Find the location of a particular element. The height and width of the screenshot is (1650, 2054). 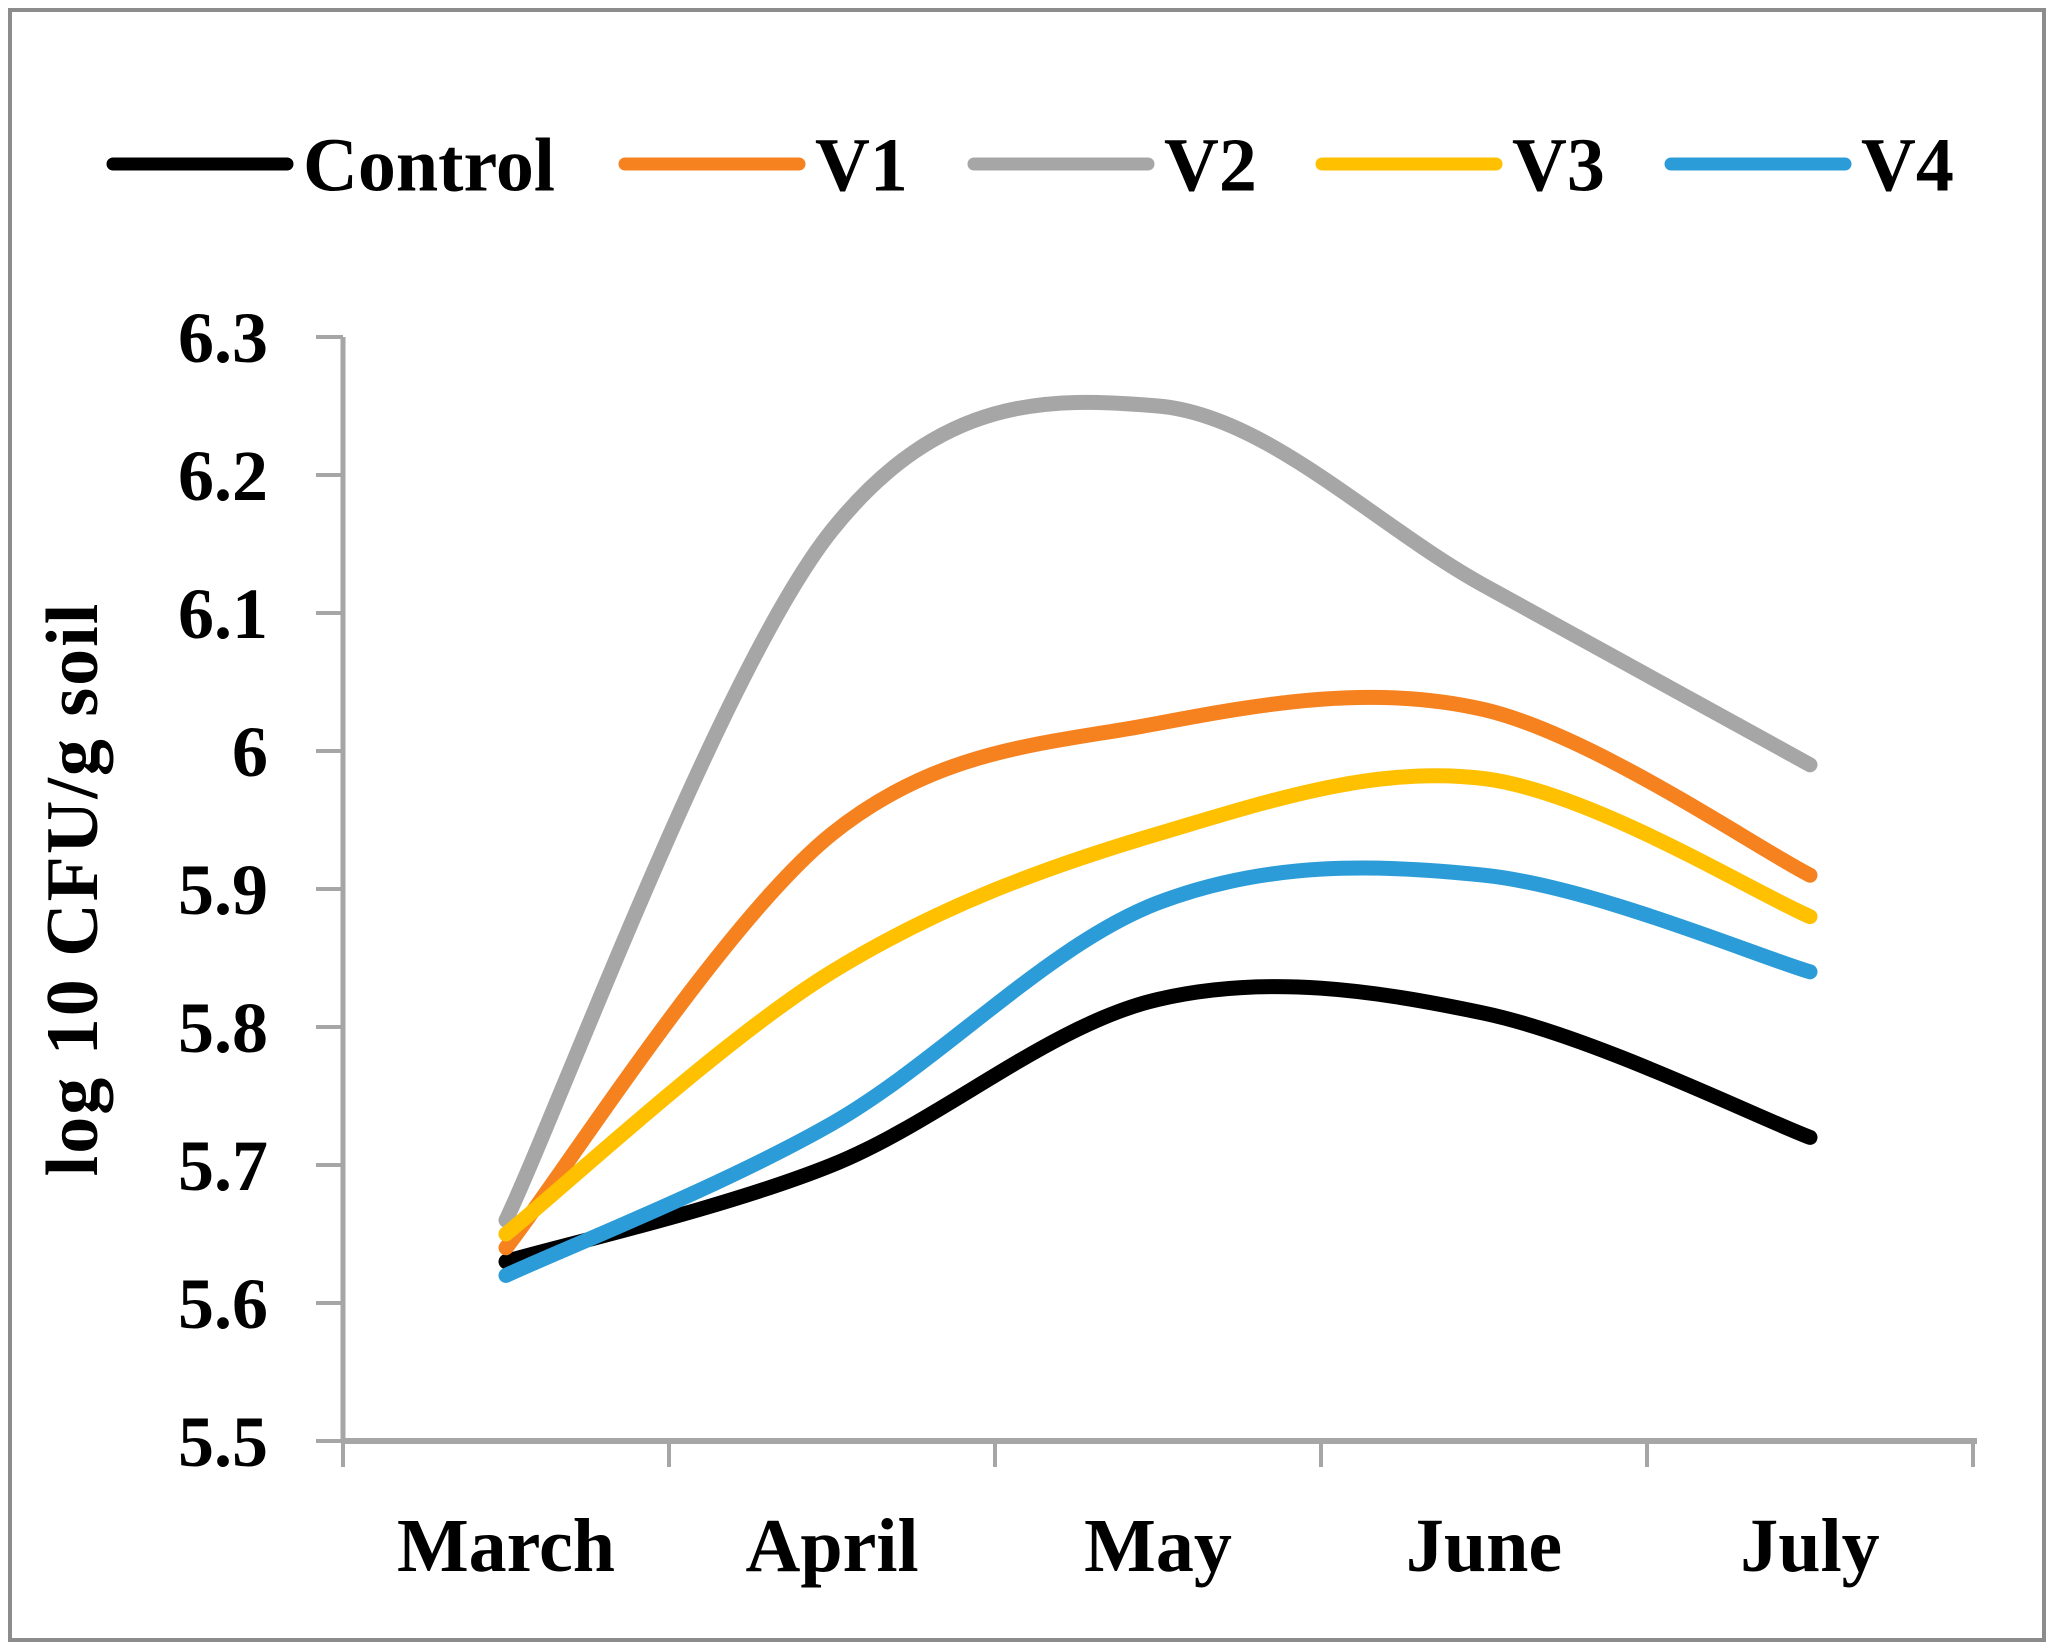

legend-label-control: Control is located at coordinates (429, 166).